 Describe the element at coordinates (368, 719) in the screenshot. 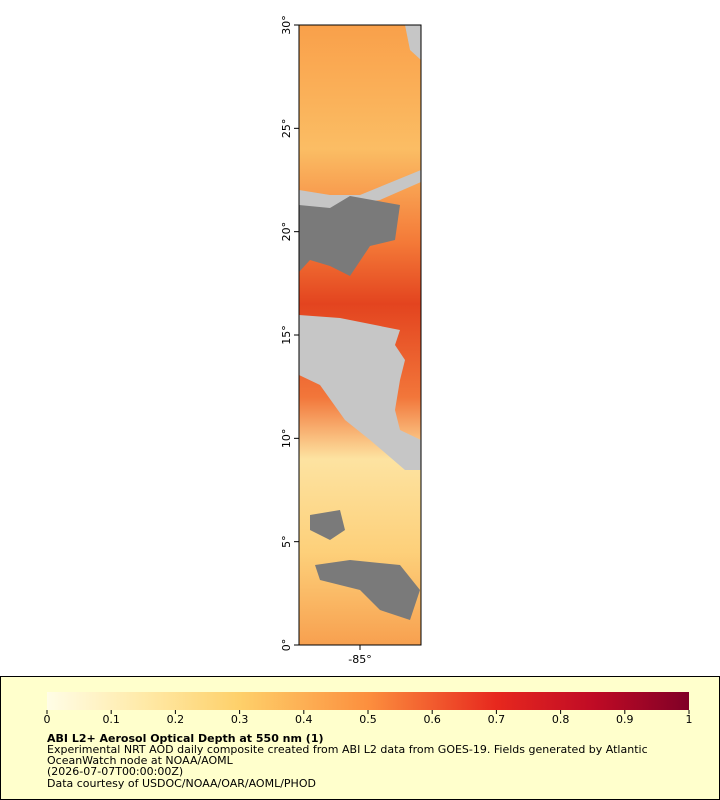

I see `colorbar-tick-label: 0.5` at that location.